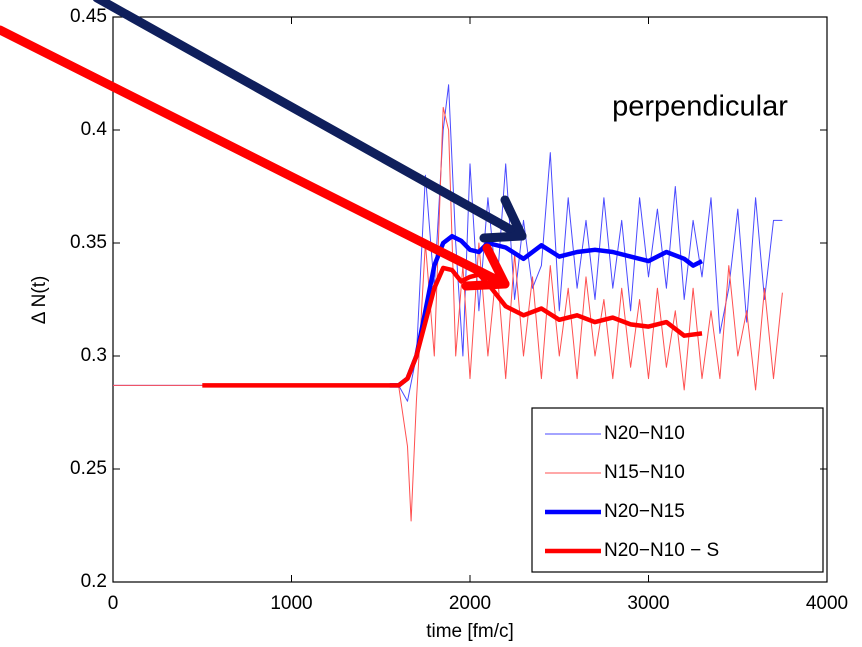 Image resolution: width=862 pixels, height=647 pixels. Describe the element at coordinates (470, 603) in the screenshot. I see `x-tick-label: 2000` at that location.